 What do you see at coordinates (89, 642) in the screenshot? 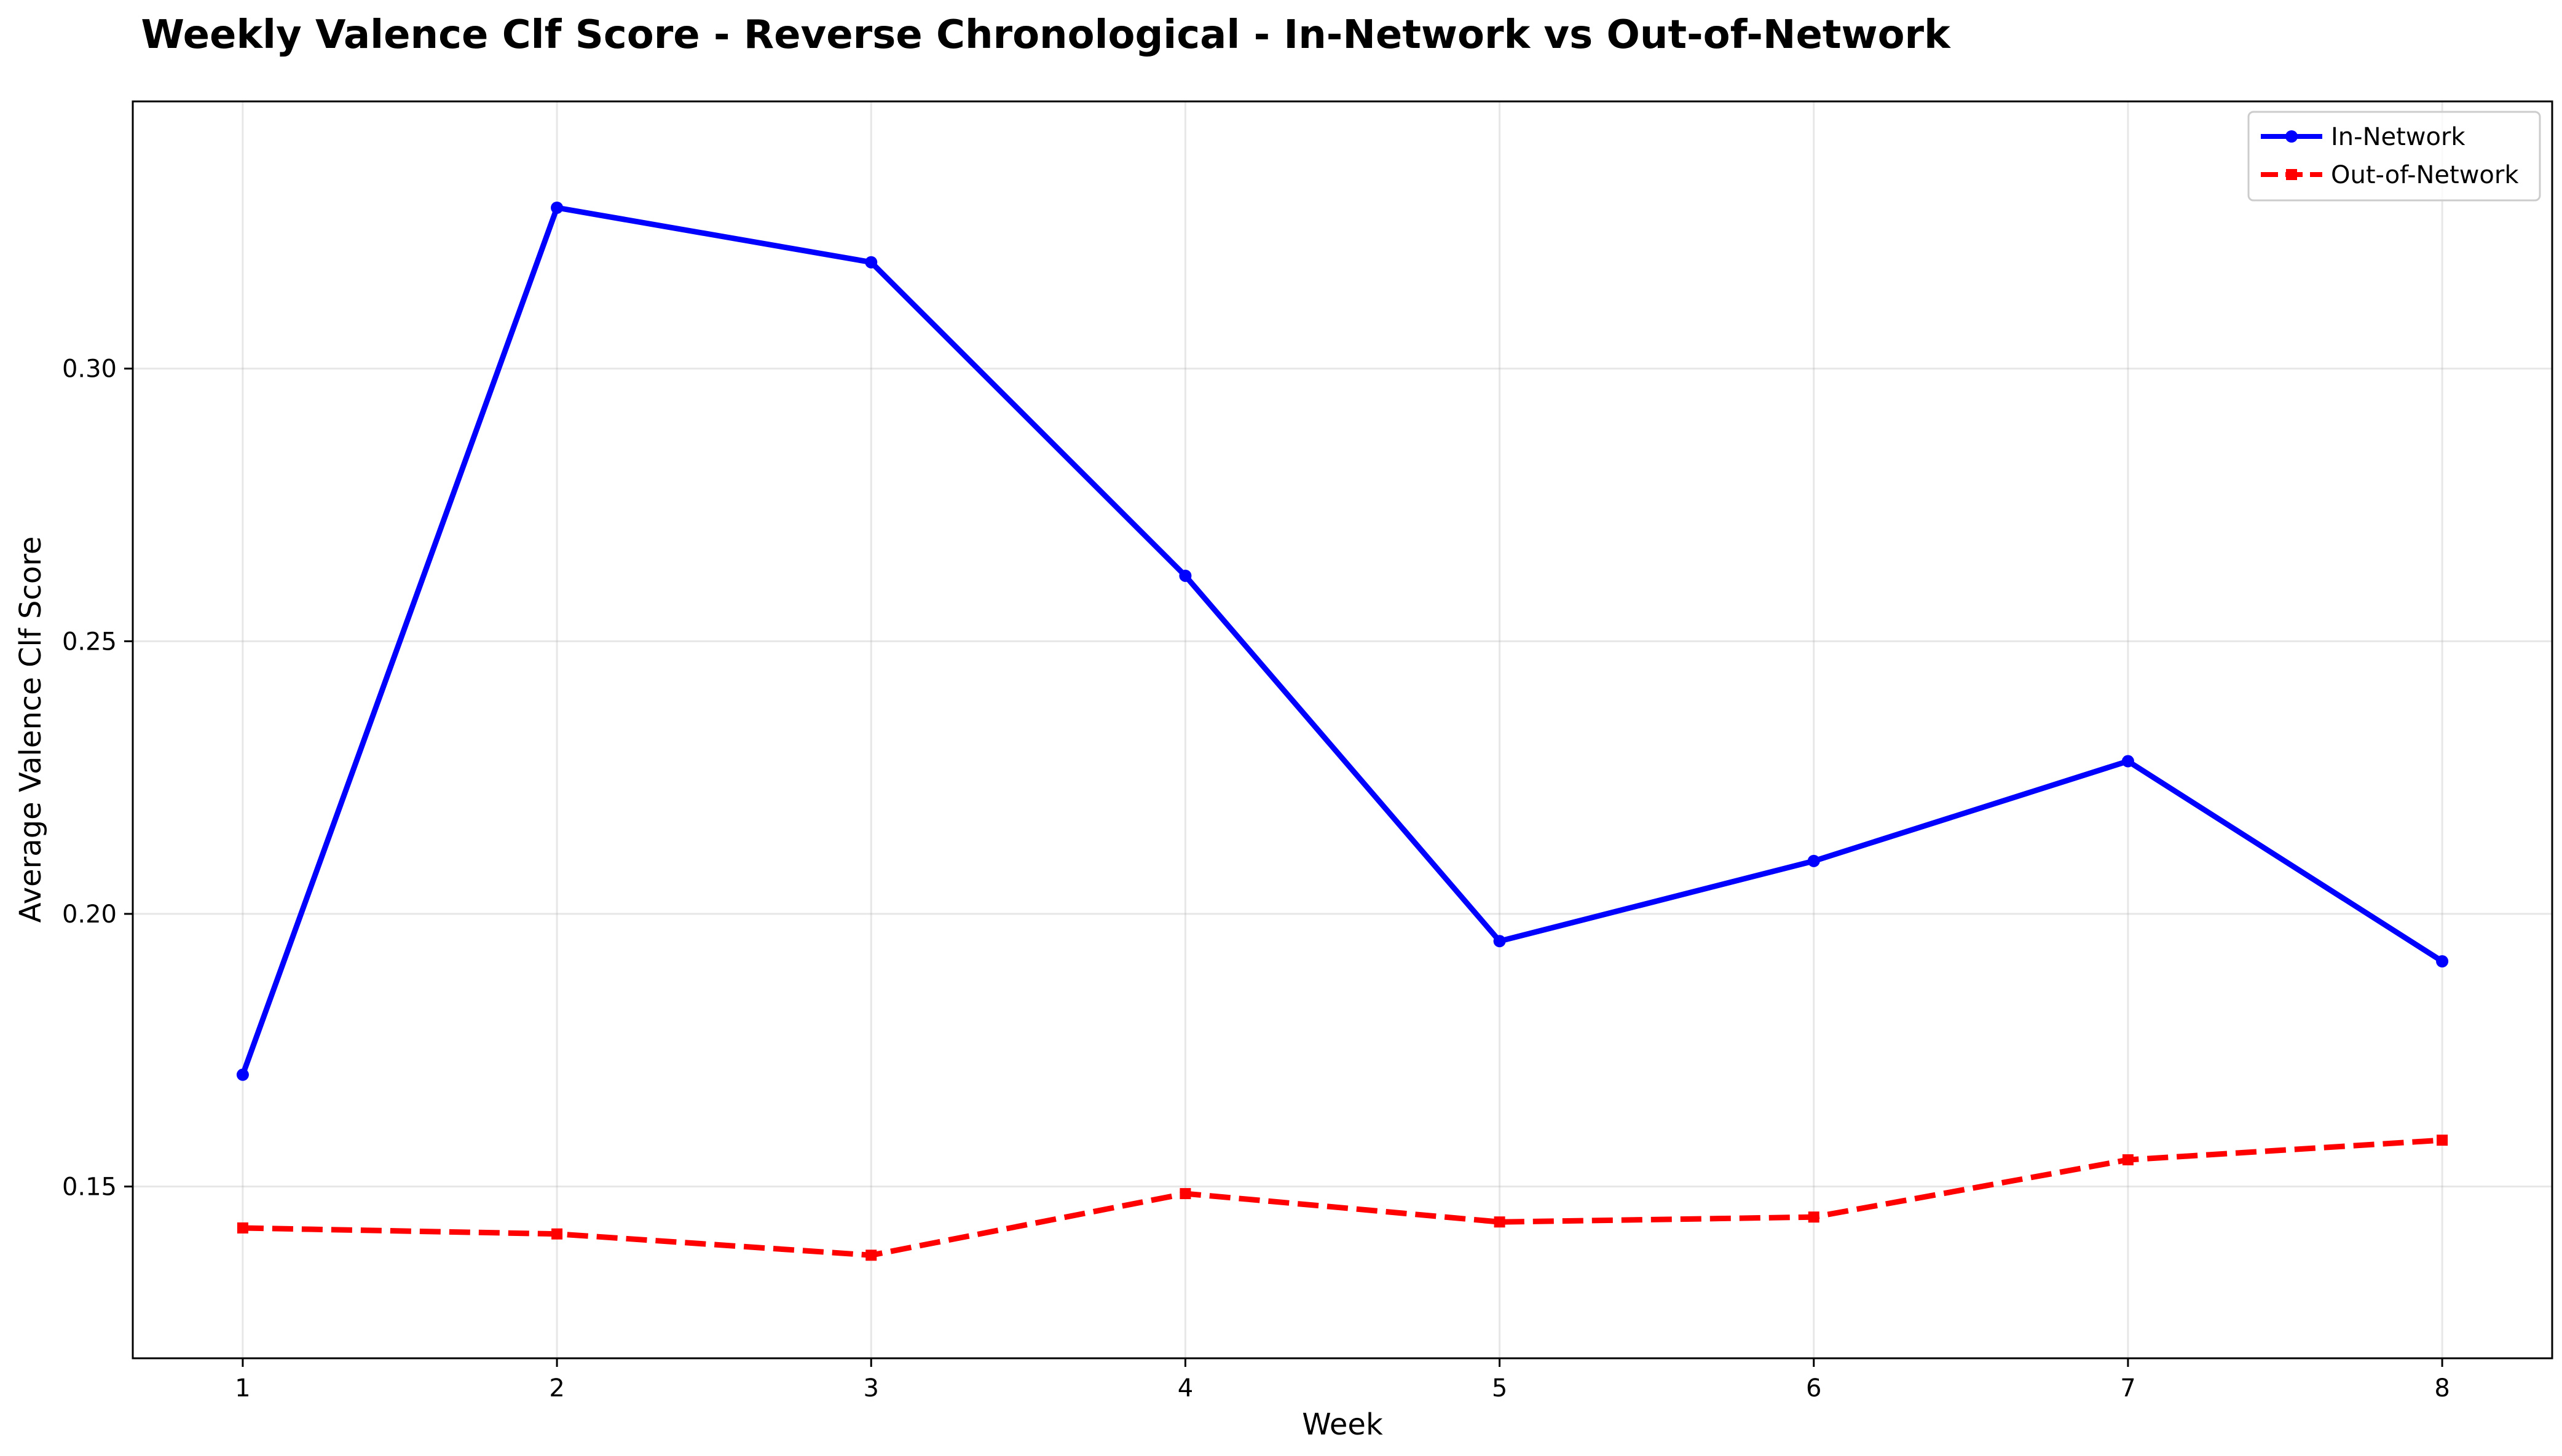
I see `y-tick-label: 0.25` at bounding box center [89, 642].